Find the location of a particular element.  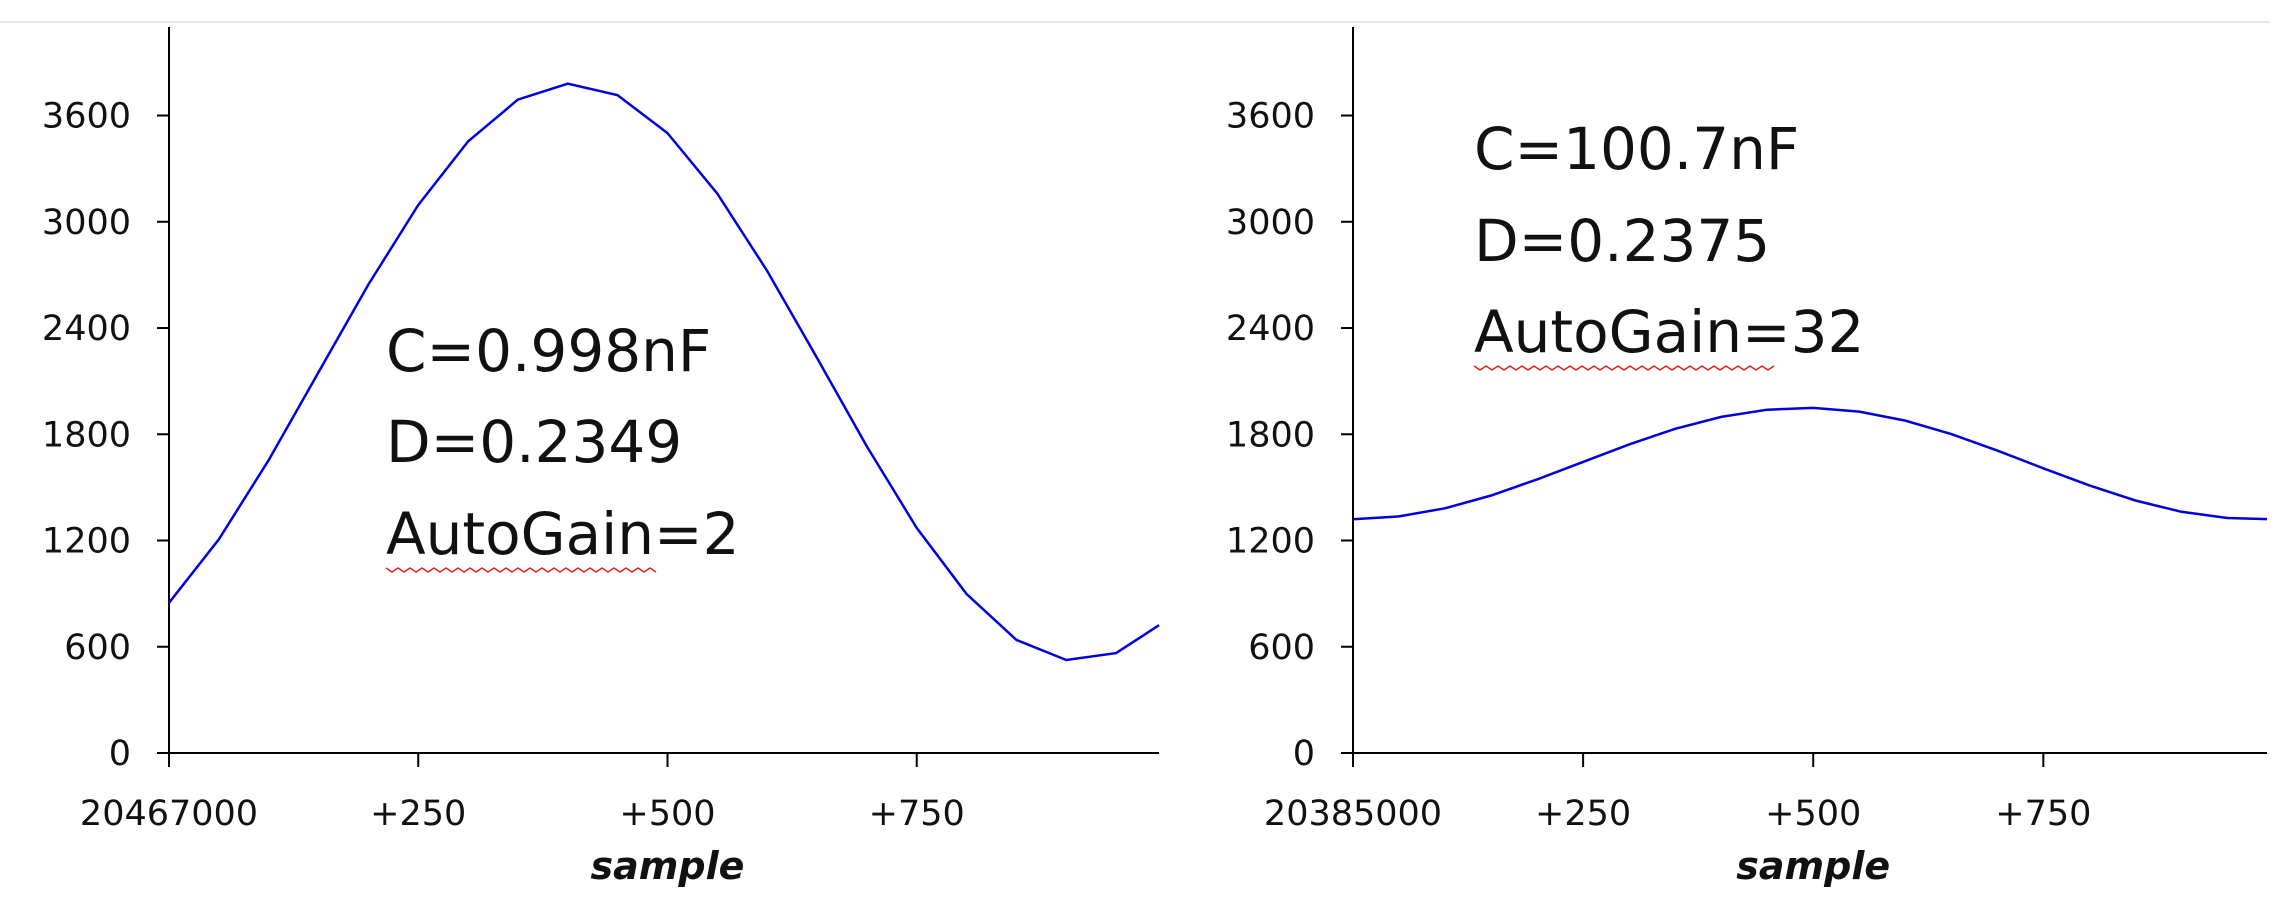

x-tick-label: 20467000 is located at coordinates (169, 814).